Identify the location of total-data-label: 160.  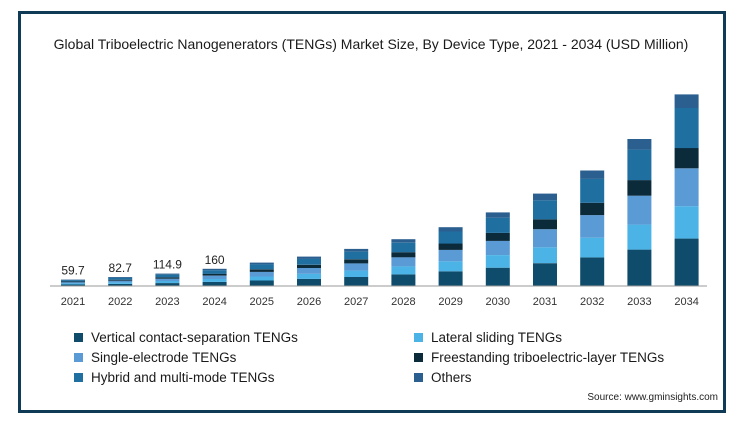
(215, 260).